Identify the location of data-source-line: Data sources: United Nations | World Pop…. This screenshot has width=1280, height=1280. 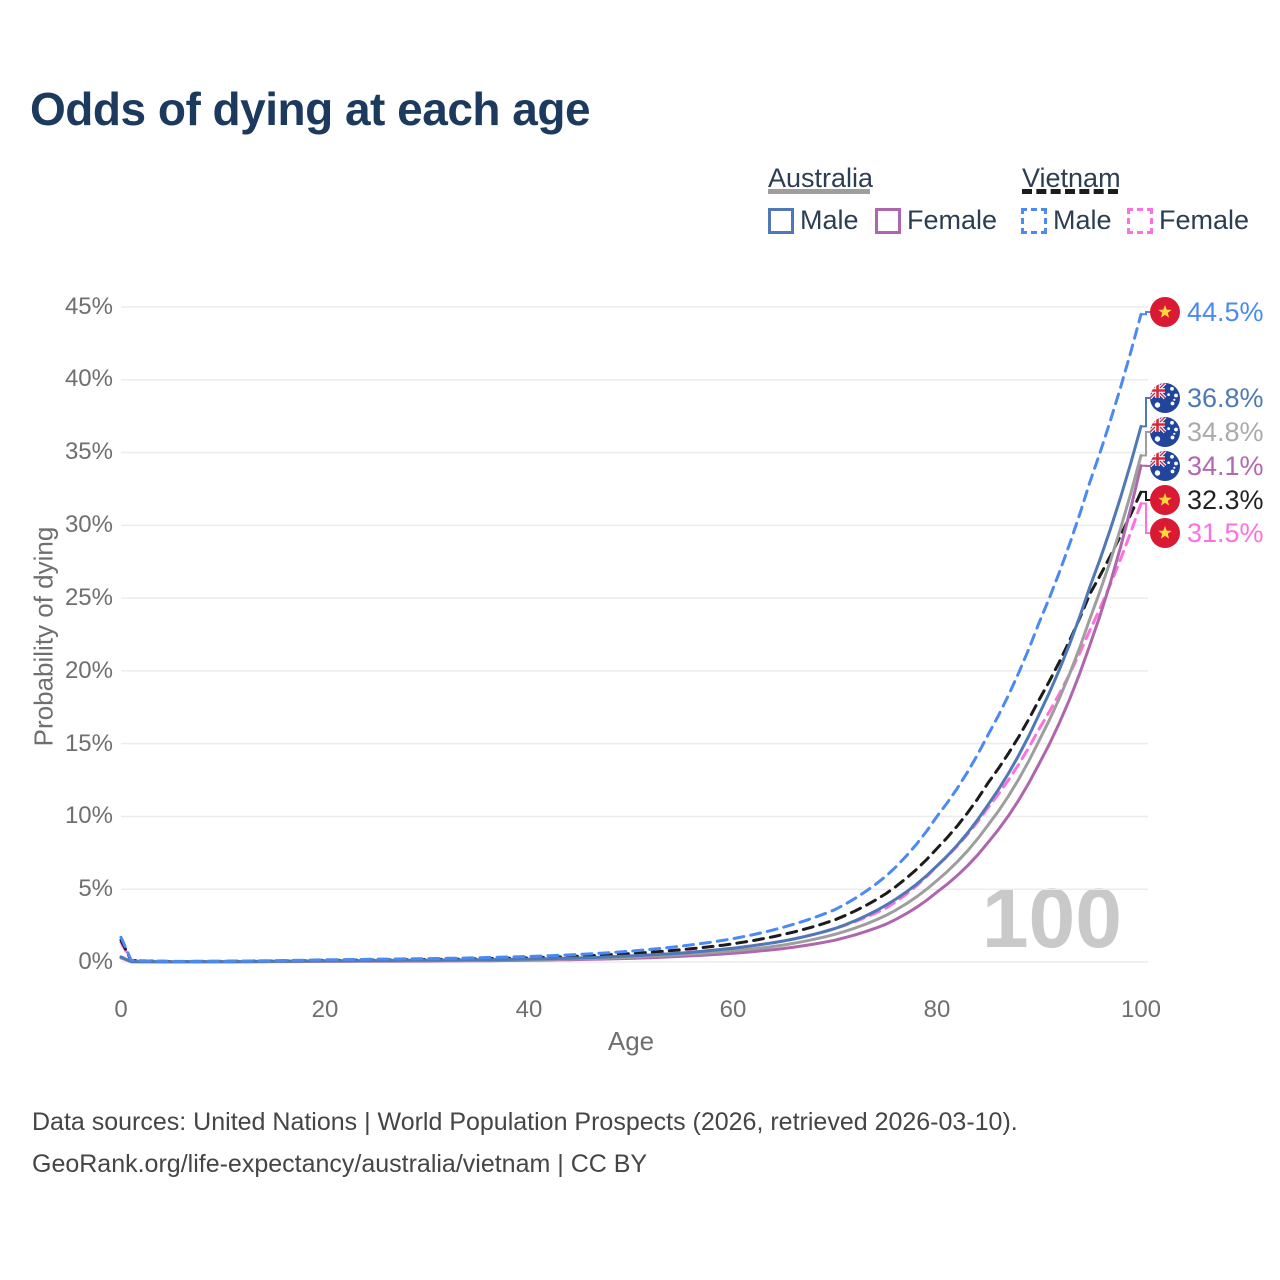
(525, 1122).